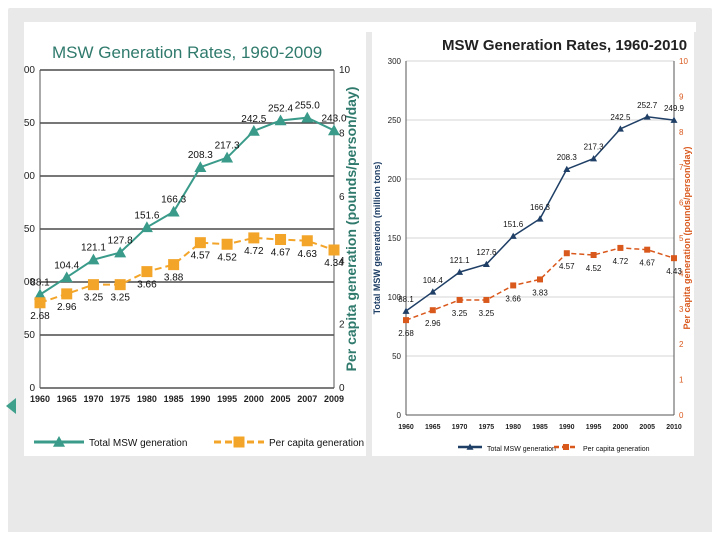 This screenshot has width=720, height=540. Describe the element at coordinates (674, 427) in the screenshot. I see `x-tick-label: 2010` at that location.